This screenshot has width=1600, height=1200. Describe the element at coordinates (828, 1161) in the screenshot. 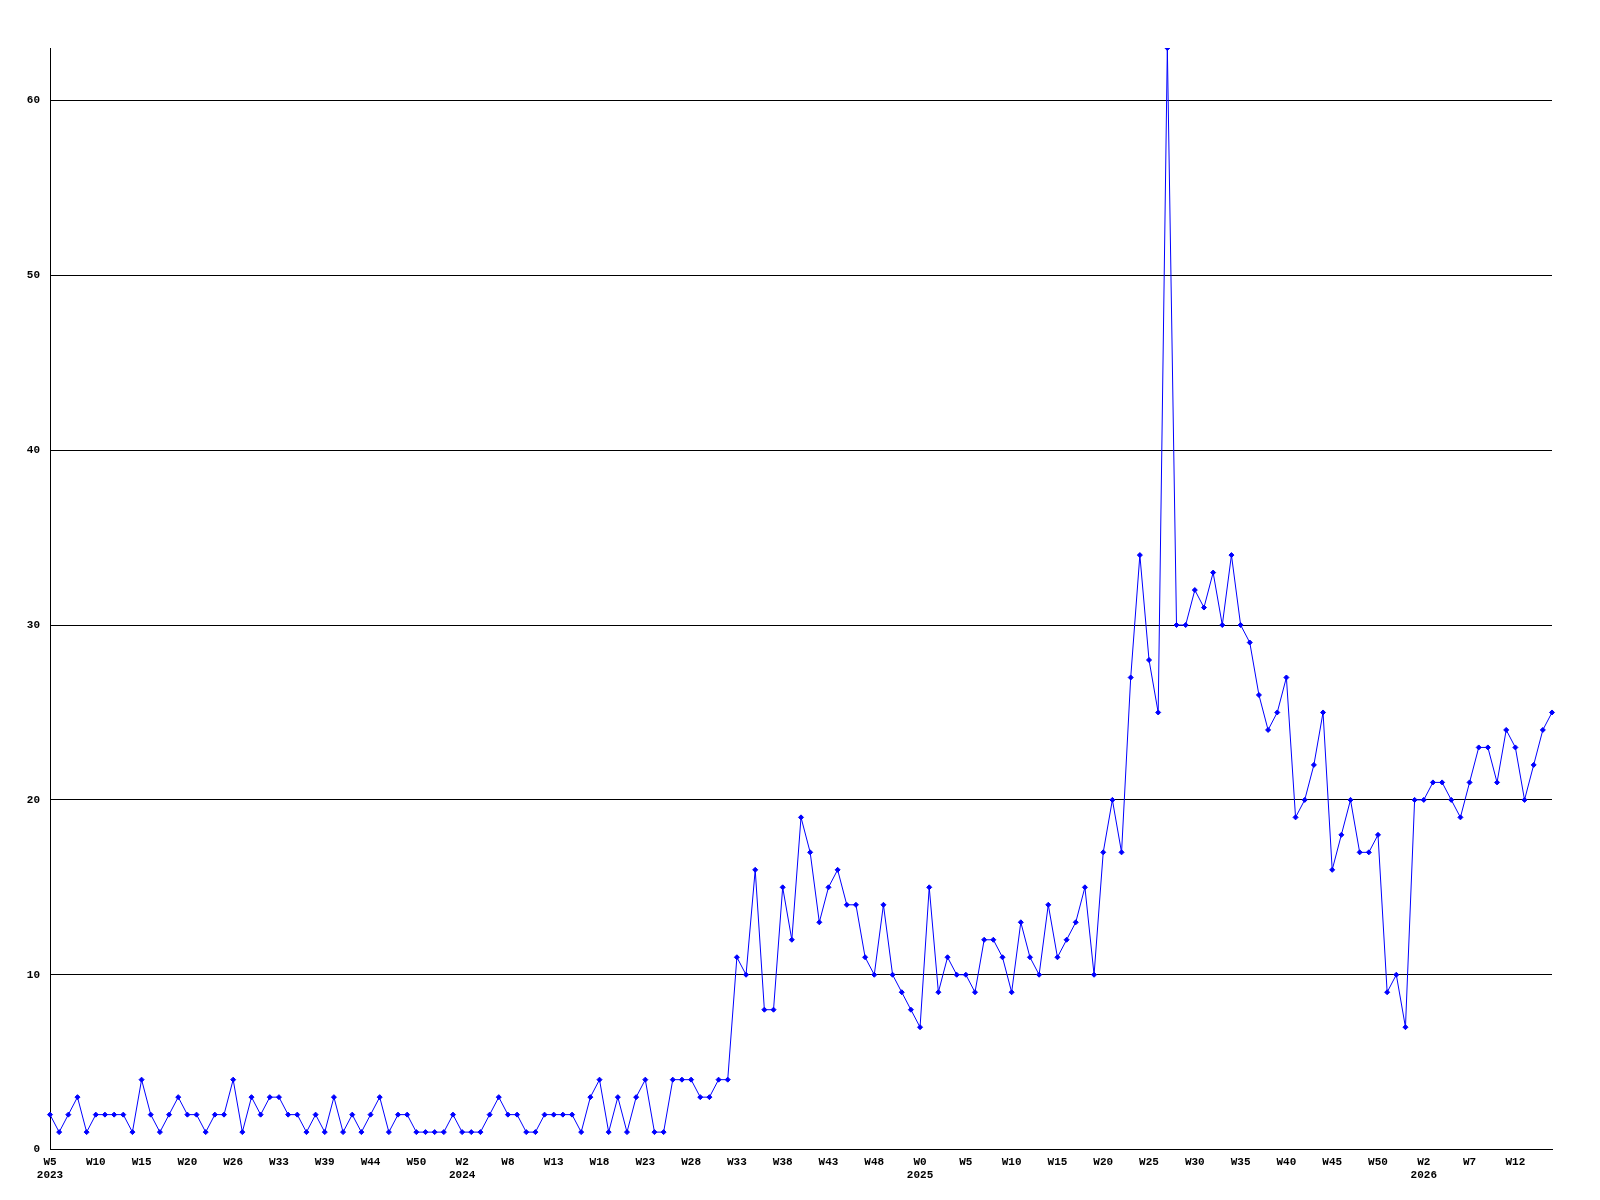

I see `x-tick-label: W43` at that location.